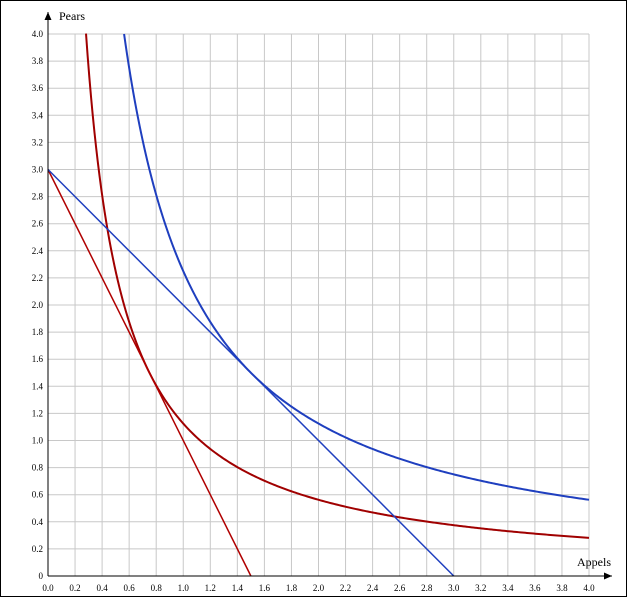 This screenshot has height=597, width=627. I want to click on y-tick-label: 2.6, so click(38, 224).